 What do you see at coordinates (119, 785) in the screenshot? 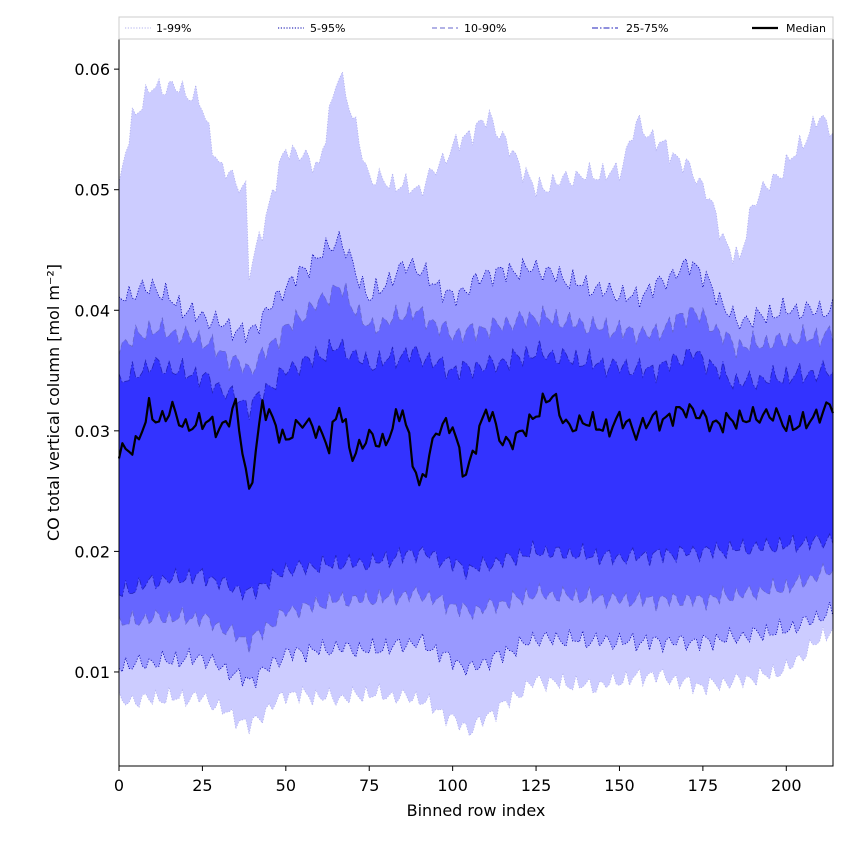
I see `x-tick-label: 0` at bounding box center [119, 785].